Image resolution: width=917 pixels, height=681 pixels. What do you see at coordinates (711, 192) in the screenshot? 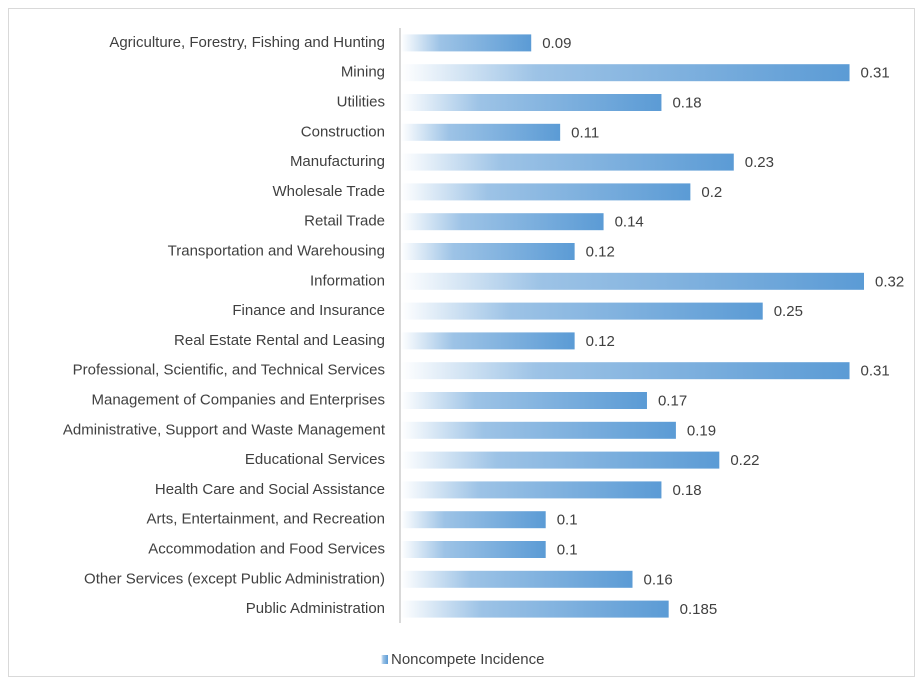
I see `data-label: 0.2` at bounding box center [711, 192].